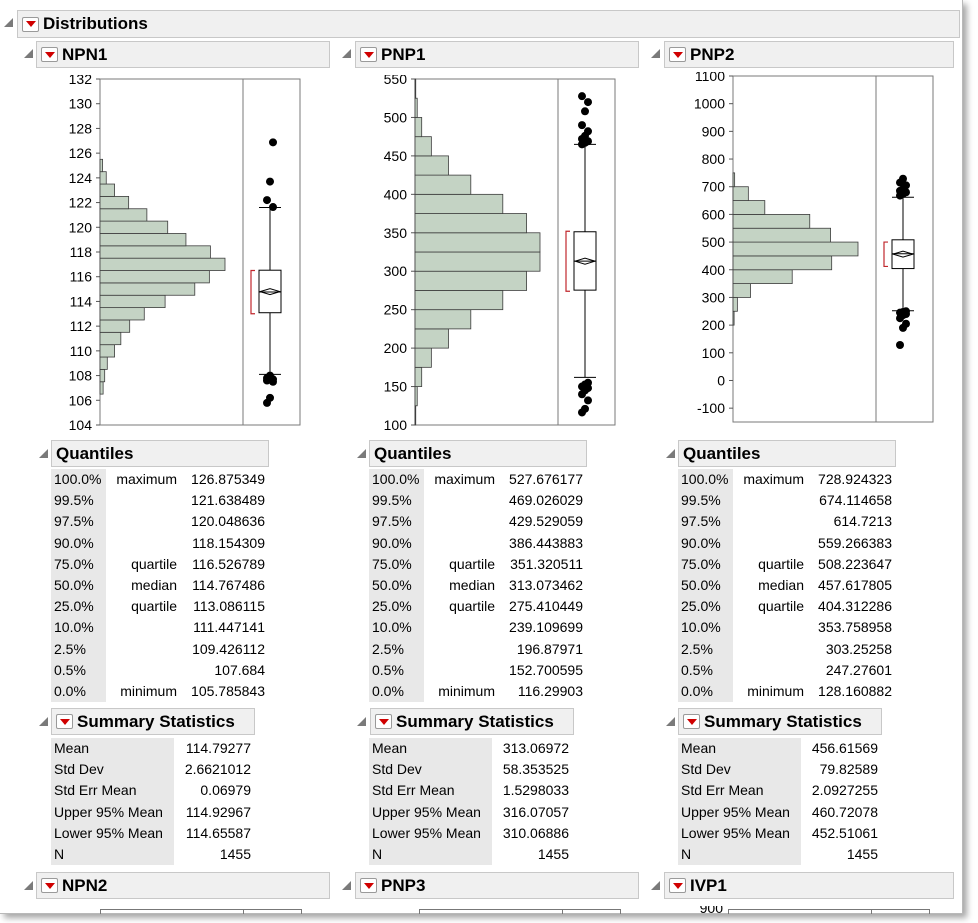  What do you see at coordinates (478, 607) in the screenshot?
I see `quantile-row: 25.0% quartile 275.410449` at bounding box center [478, 607].